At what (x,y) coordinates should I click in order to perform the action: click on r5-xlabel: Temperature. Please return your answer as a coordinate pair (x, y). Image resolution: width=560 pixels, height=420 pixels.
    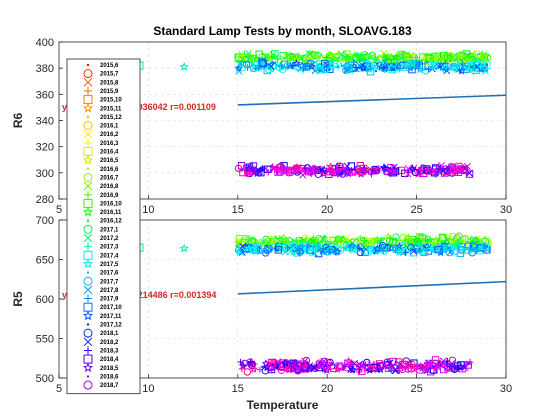
    Looking at the image, I should click on (283, 405).